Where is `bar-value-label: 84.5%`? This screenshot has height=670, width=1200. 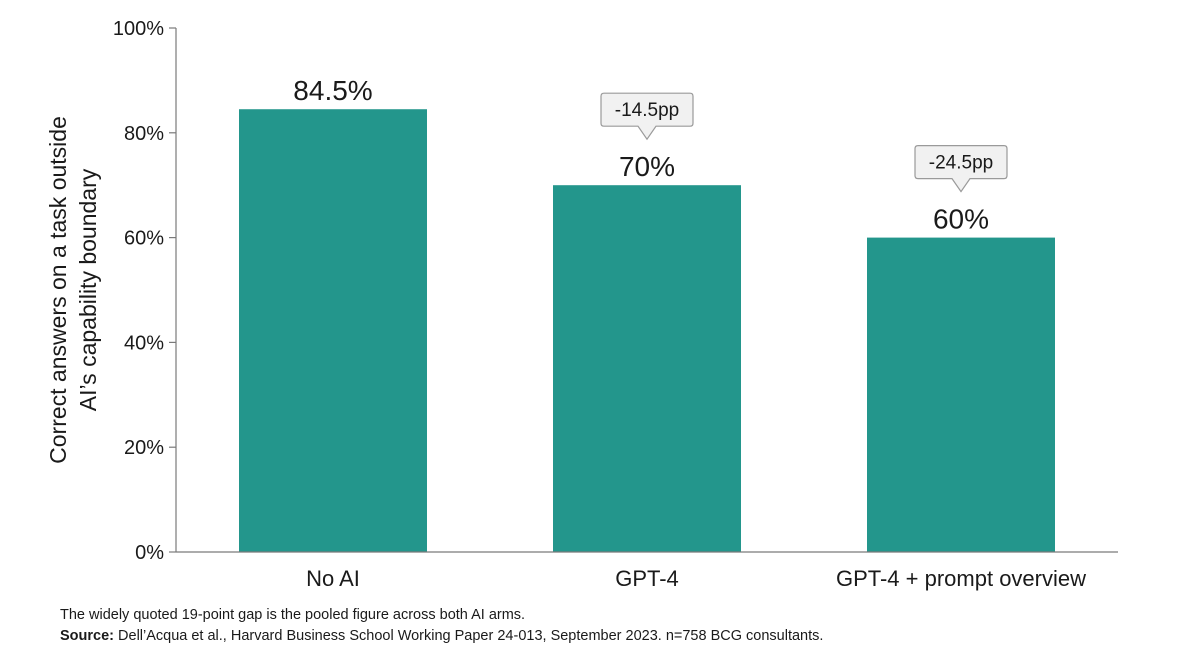 bar-value-label: 84.5% is located at coordinates (332, 90).